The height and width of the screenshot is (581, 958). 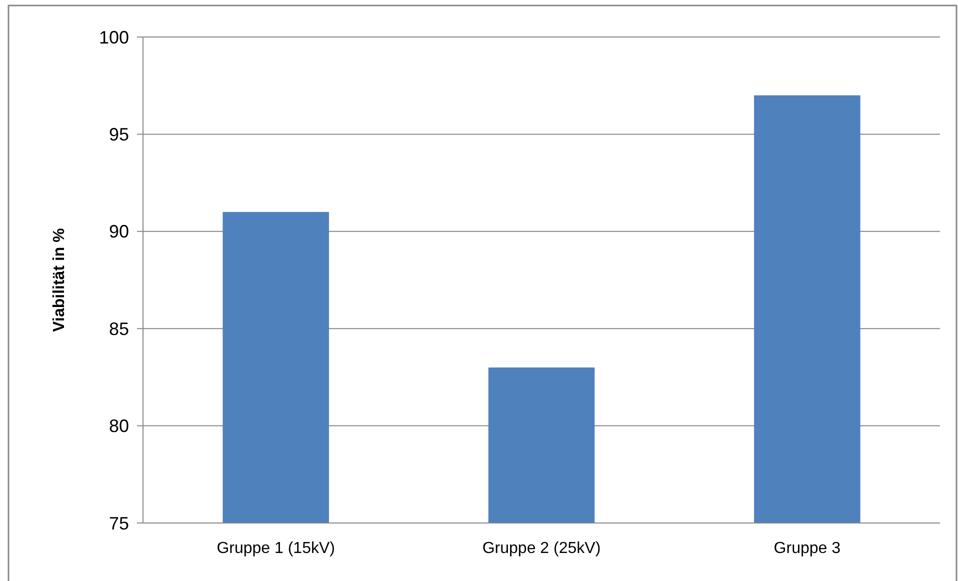 What do you see at coordinates (118, 134) in the screenshot?
I see `y-tick-label: 95` at bounding box center [118, 134].